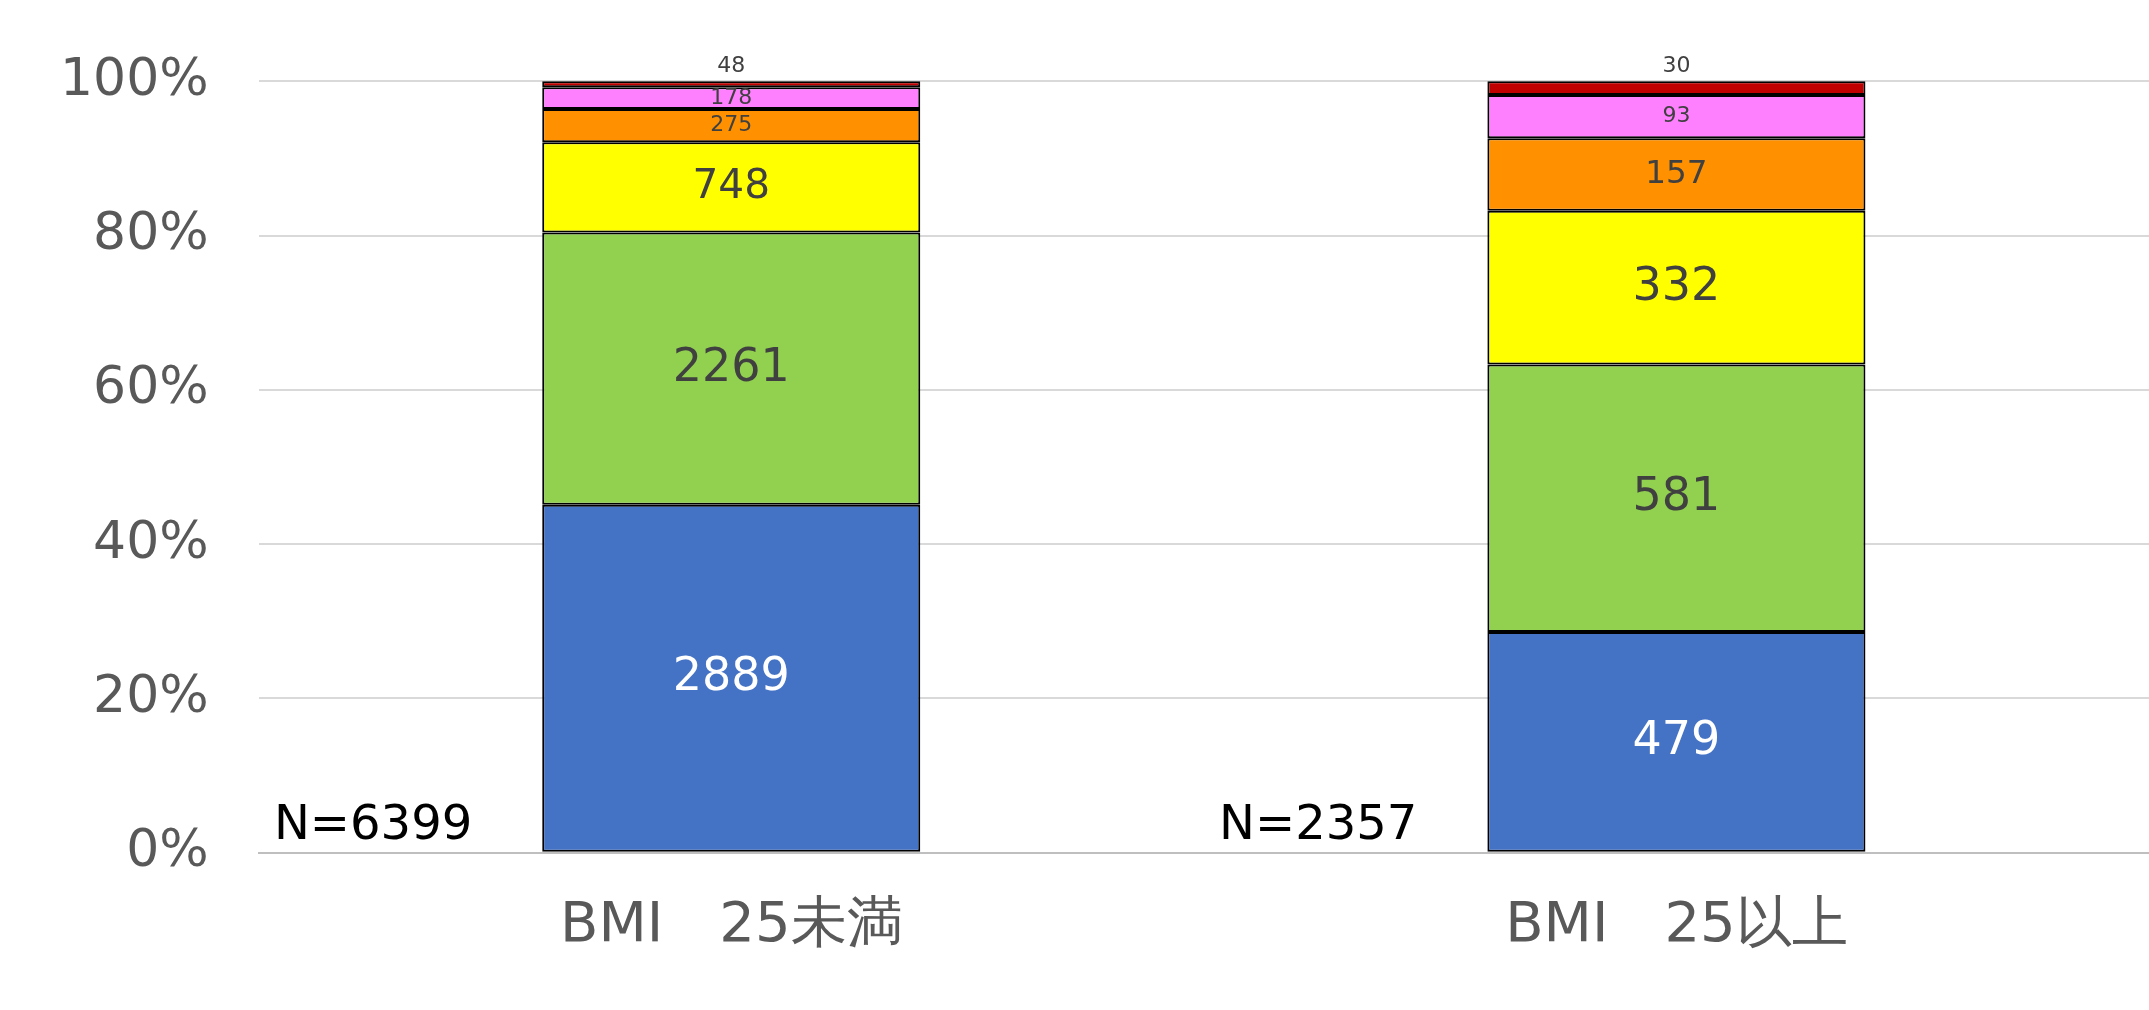 The height and width of the screenshot is (1010, 2149). Describe the element at coordinates (731, 364) in the screenshot. I see `annotation: 2261` at that location.